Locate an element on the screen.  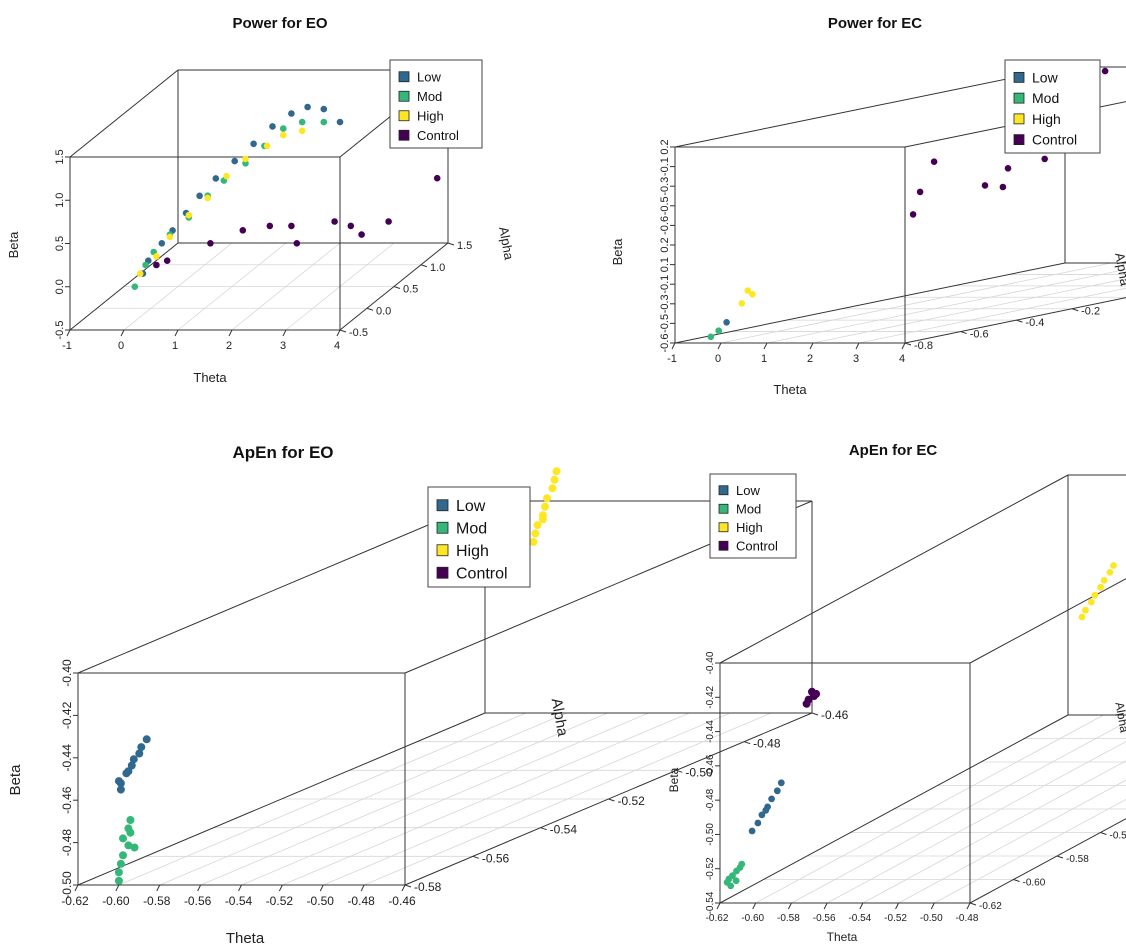
y-tick-label: -0.50 is located at coordinates (710, 834).